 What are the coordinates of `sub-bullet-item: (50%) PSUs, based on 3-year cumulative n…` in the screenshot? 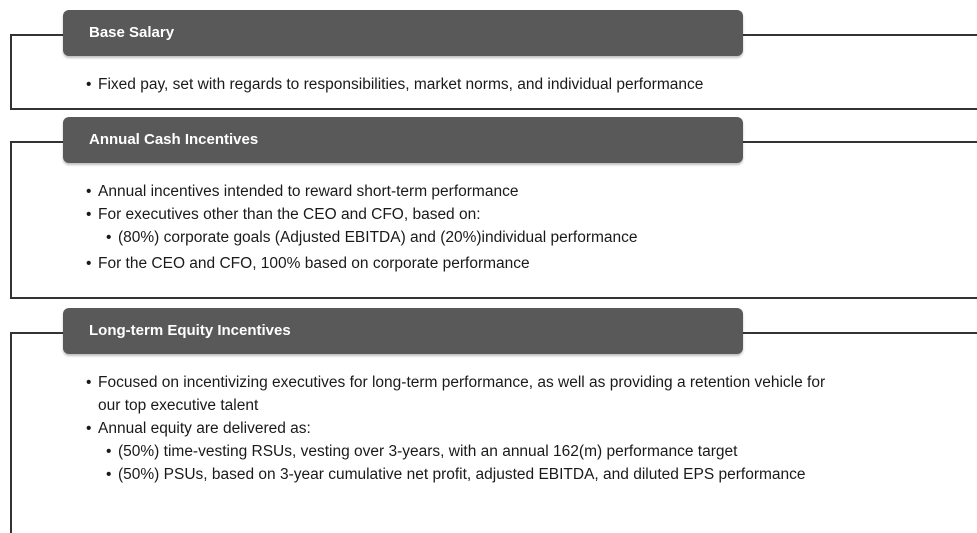 It's located at (466, 474).